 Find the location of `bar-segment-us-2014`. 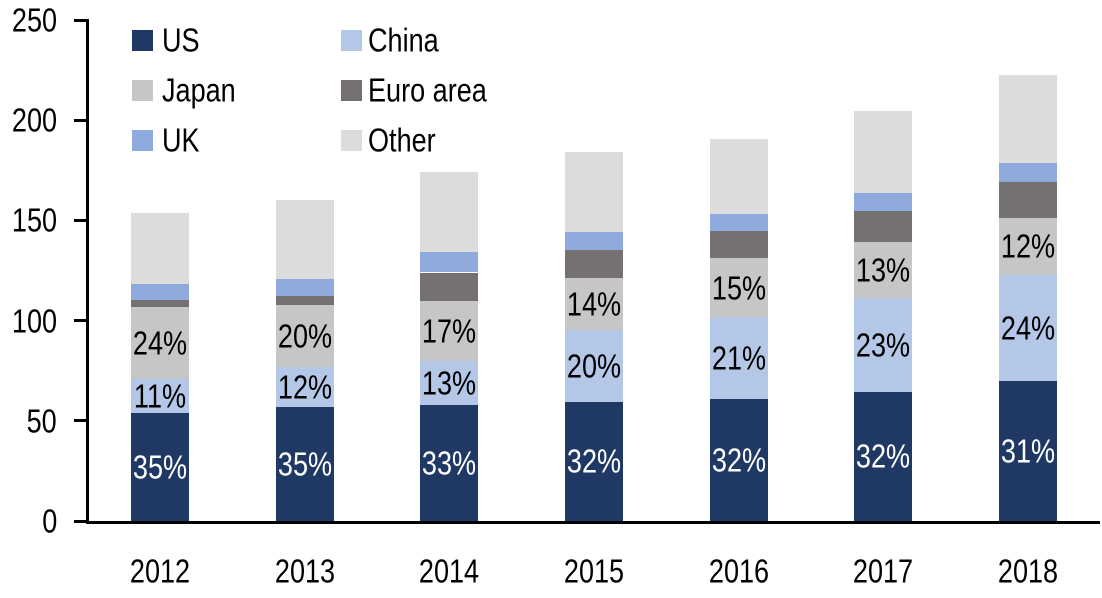

bar-segment-us-2014 is located at coordinates (449, 462).